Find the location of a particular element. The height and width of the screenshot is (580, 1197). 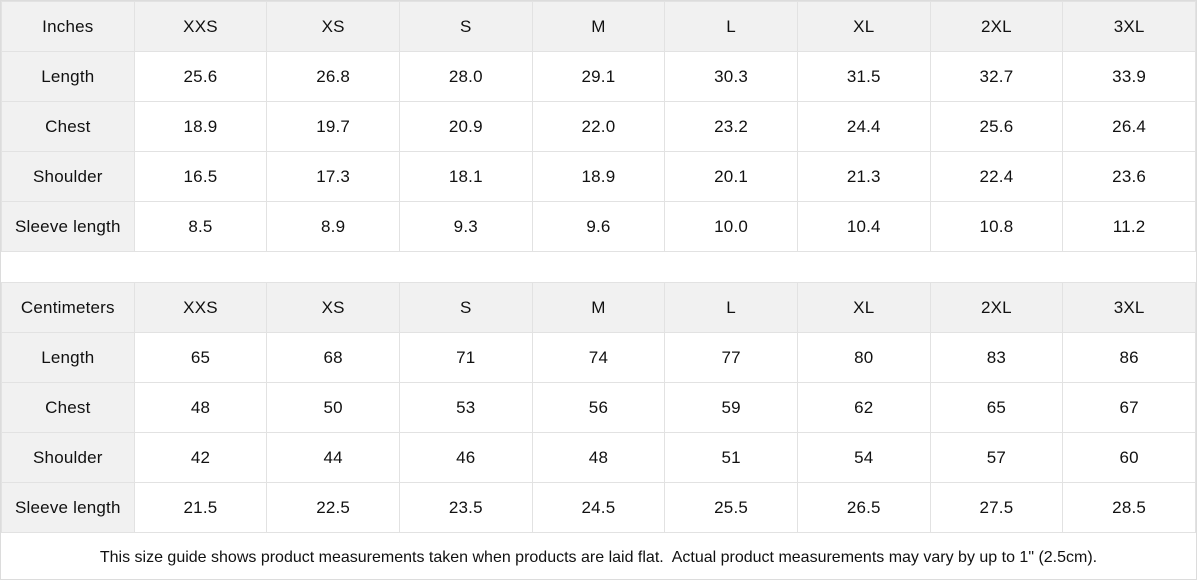

measure-value-cell: 83 is located at coordinates (996, 357).